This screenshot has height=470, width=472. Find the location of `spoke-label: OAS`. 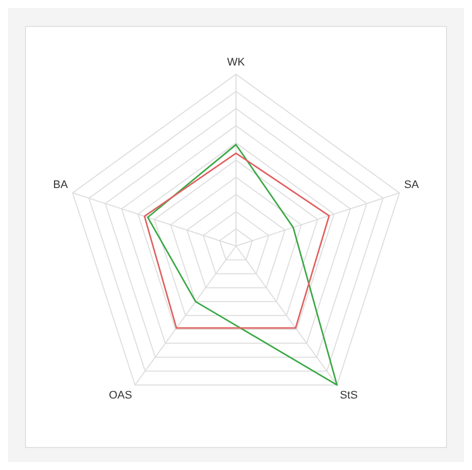

spoke-label: OAS is located at coordinates (120, 396).